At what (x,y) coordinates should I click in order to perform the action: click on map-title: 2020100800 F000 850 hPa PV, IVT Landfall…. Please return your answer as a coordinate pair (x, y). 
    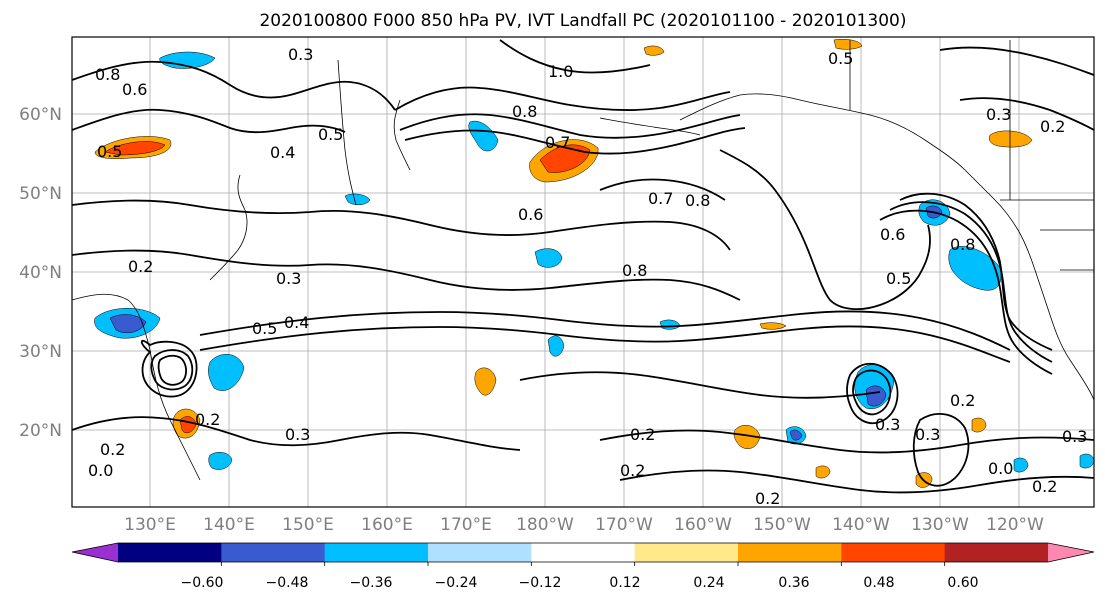
    Looking at the image, I should click on (582, 21).